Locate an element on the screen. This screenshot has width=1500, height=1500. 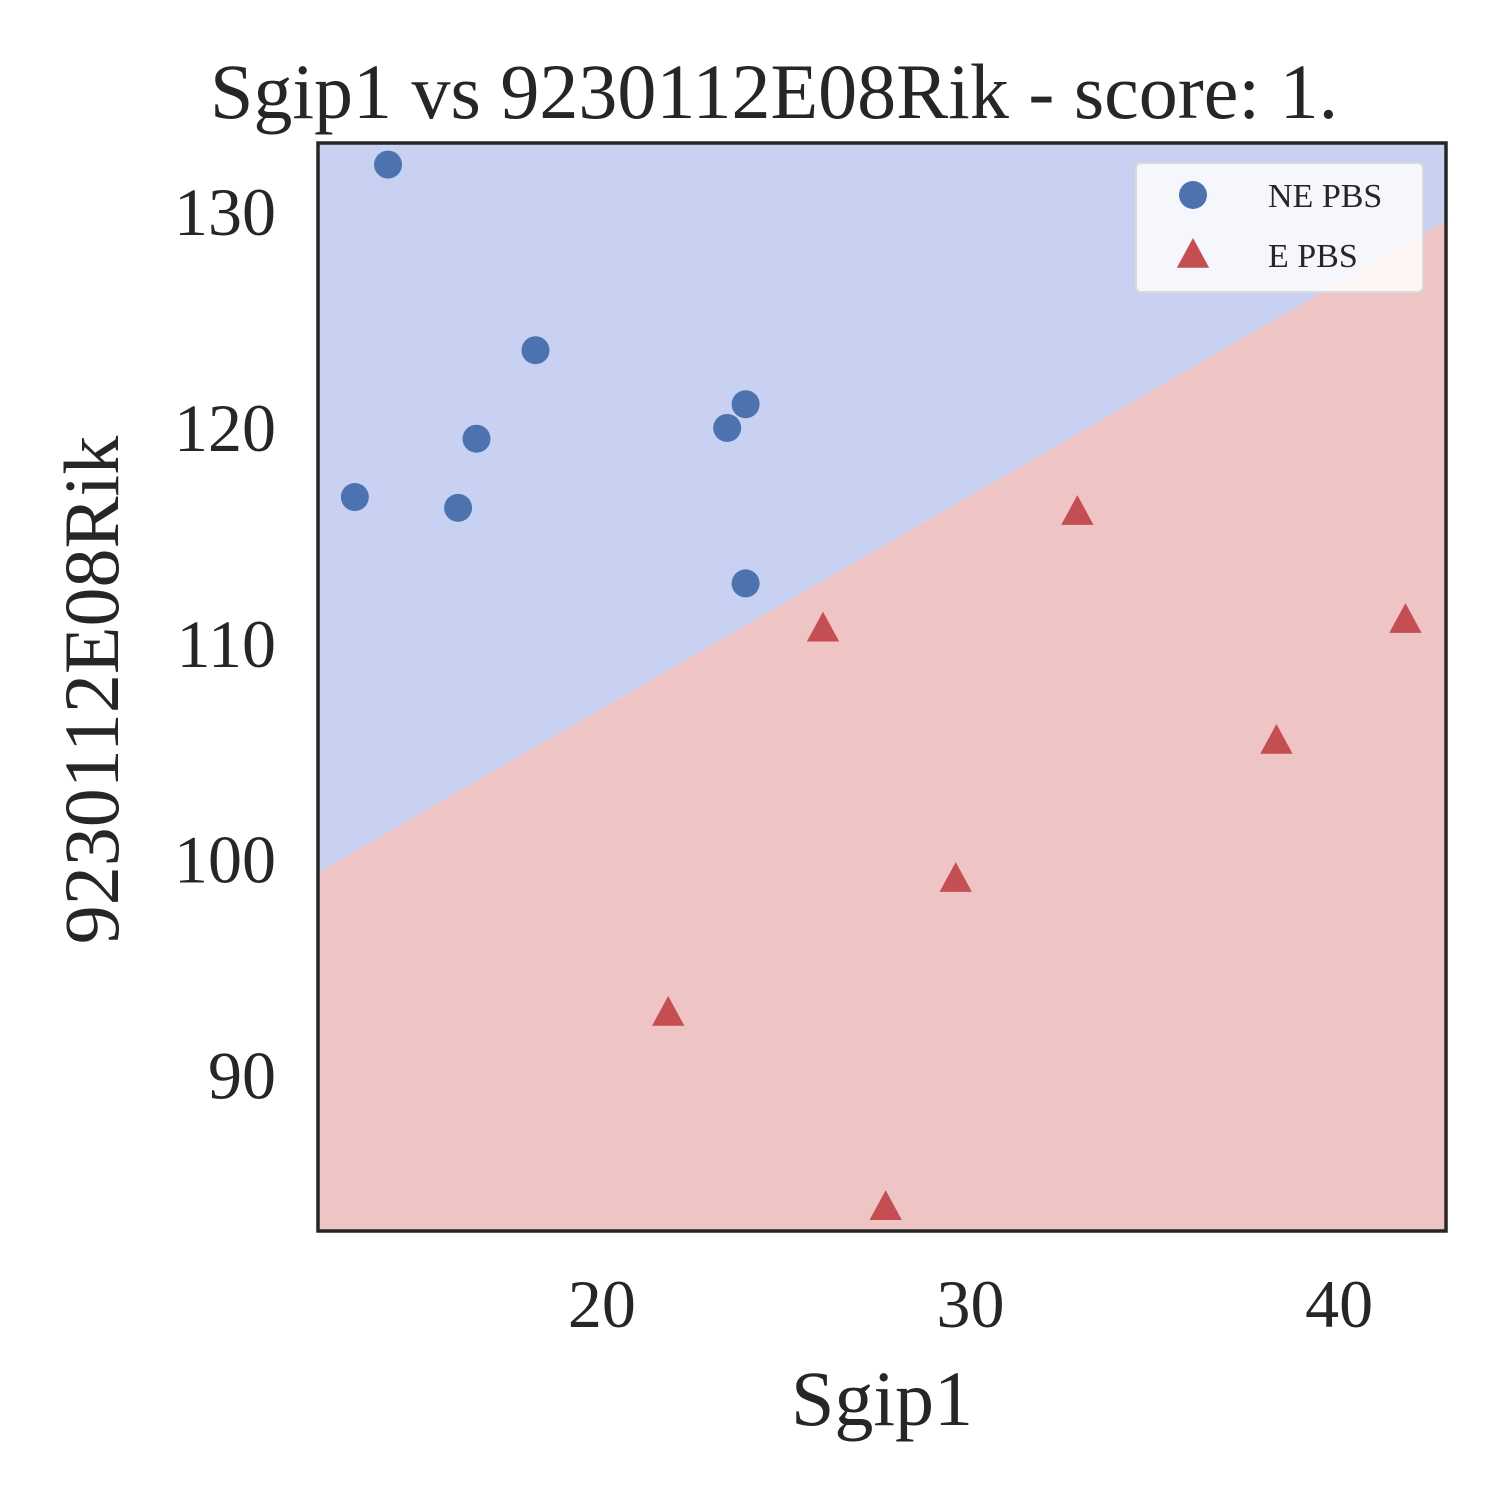
y-axis-ticks: 90 100 110 120 130 is located at coordinates (225, 643).